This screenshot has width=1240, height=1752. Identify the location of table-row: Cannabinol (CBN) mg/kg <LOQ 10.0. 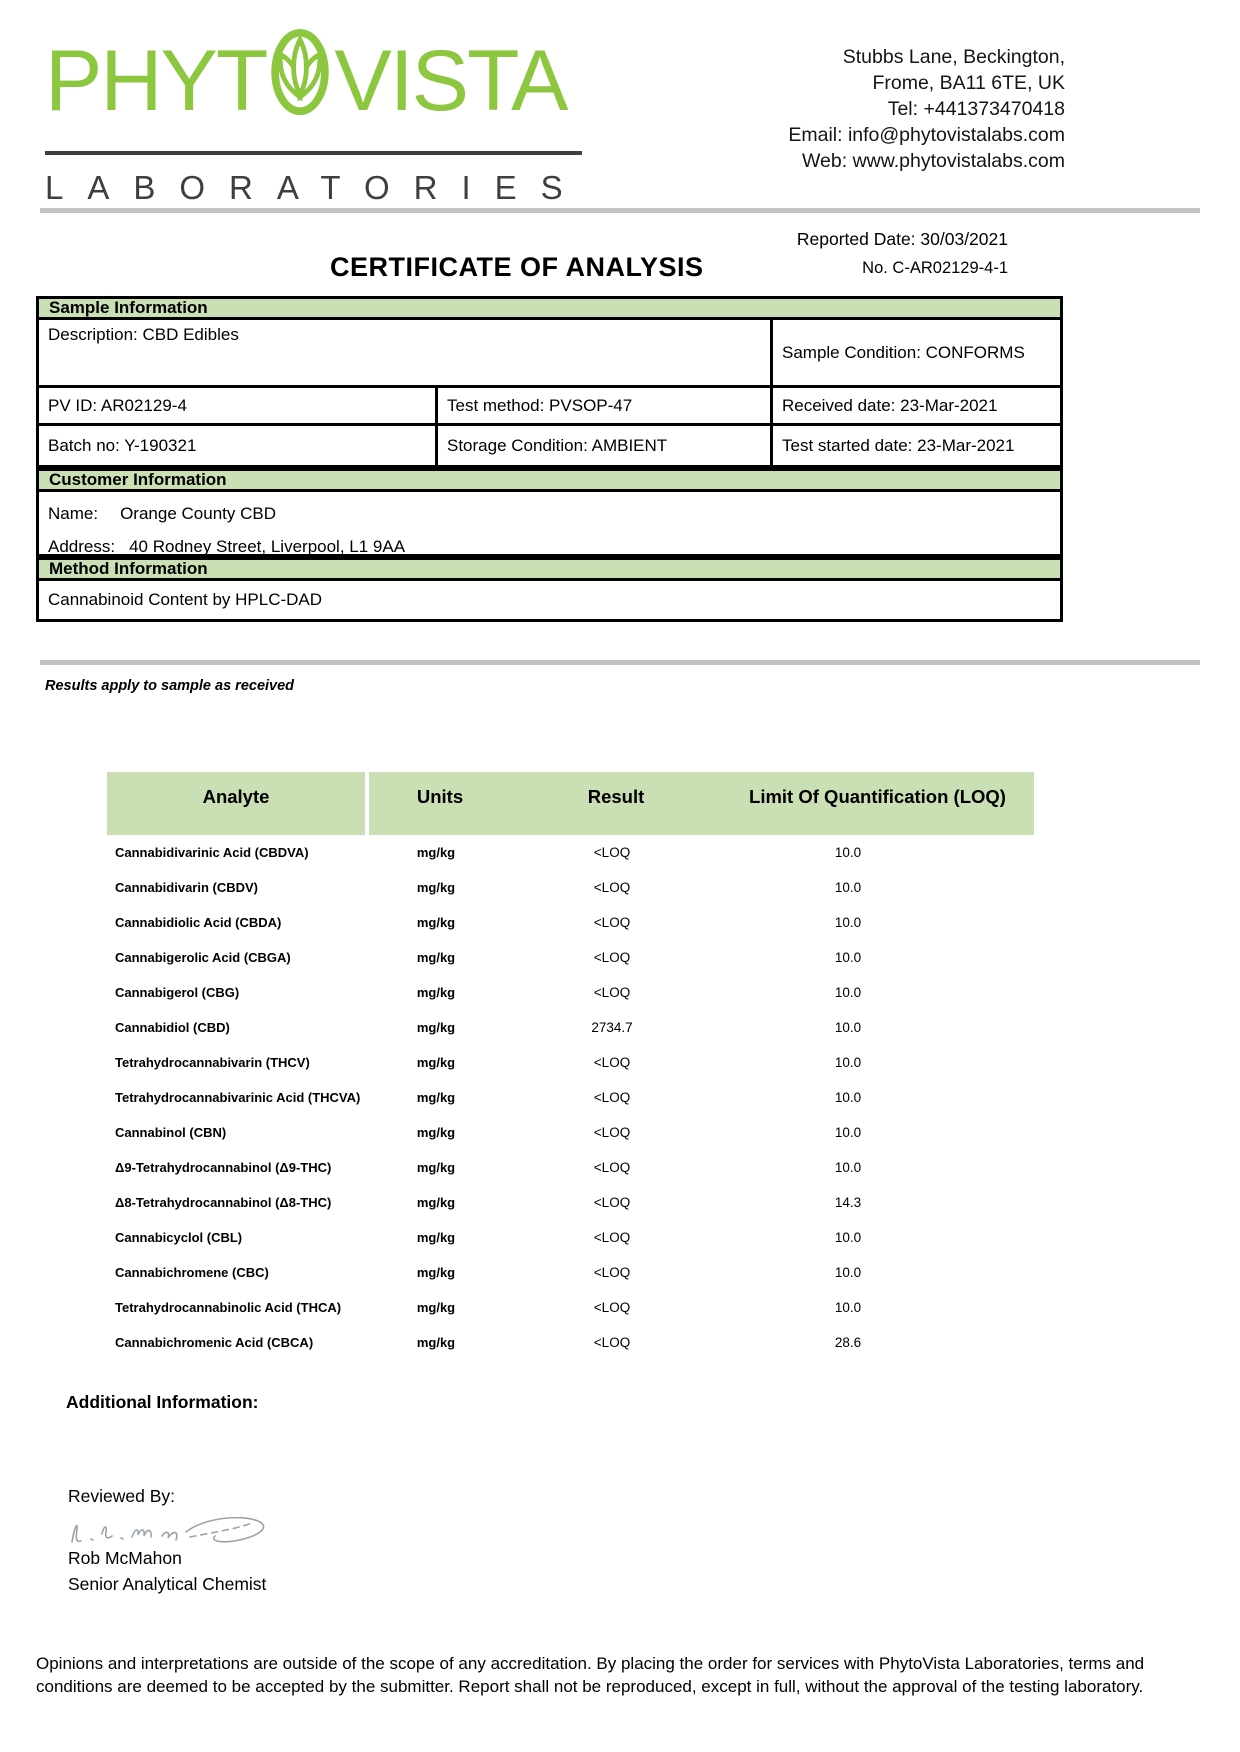
(570, 1132).